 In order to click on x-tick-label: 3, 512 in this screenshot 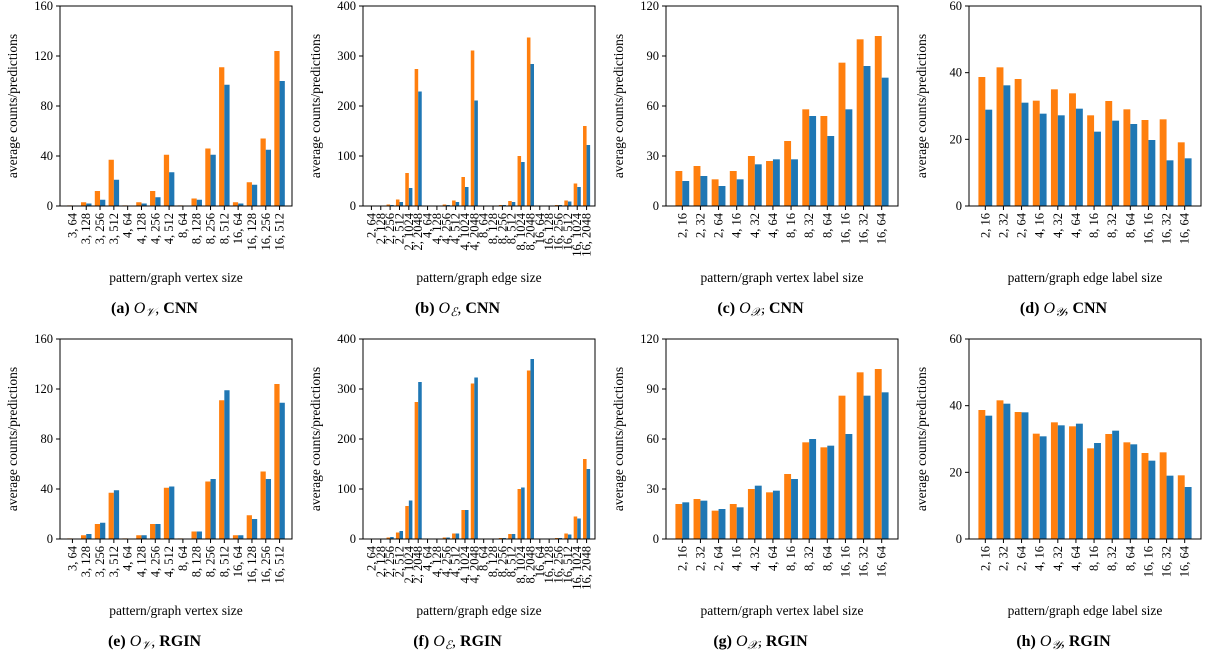, I will do `click(114, 228)`.